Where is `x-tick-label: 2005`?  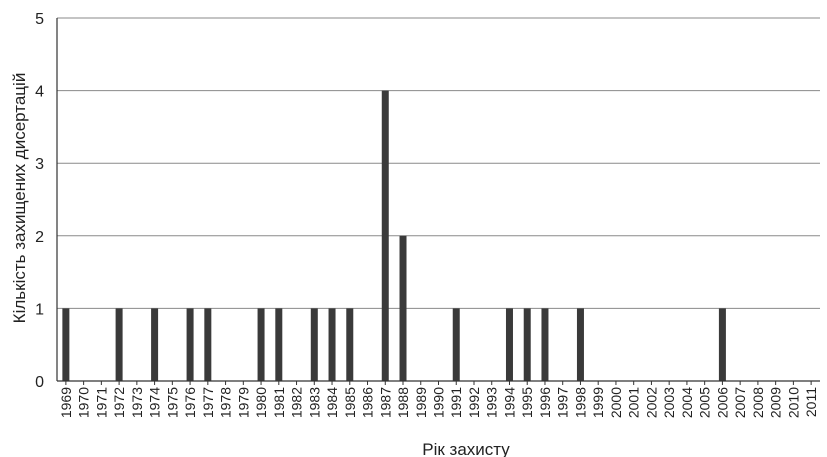 x-tick-label: 2005 is located at coordinates (705, 402).